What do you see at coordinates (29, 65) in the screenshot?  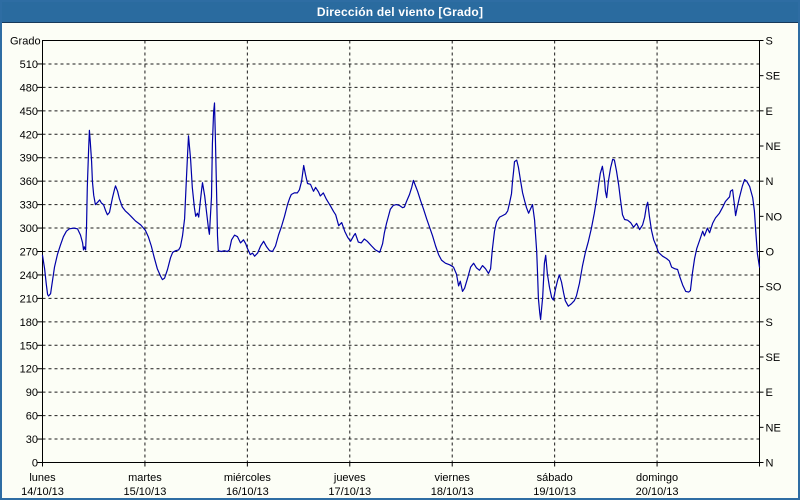 I see `y-left-tick-label: 510` at bounding box center [29, 65].